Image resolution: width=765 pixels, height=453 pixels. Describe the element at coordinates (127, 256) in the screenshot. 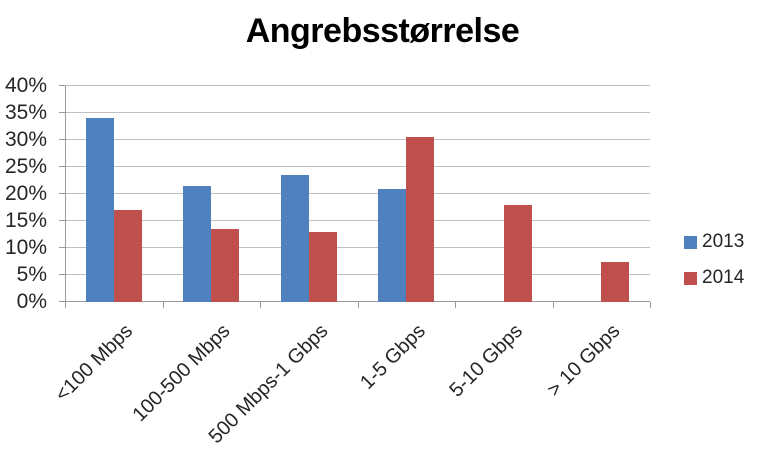

I see `bar-2014-<100 Mbps` at that location.